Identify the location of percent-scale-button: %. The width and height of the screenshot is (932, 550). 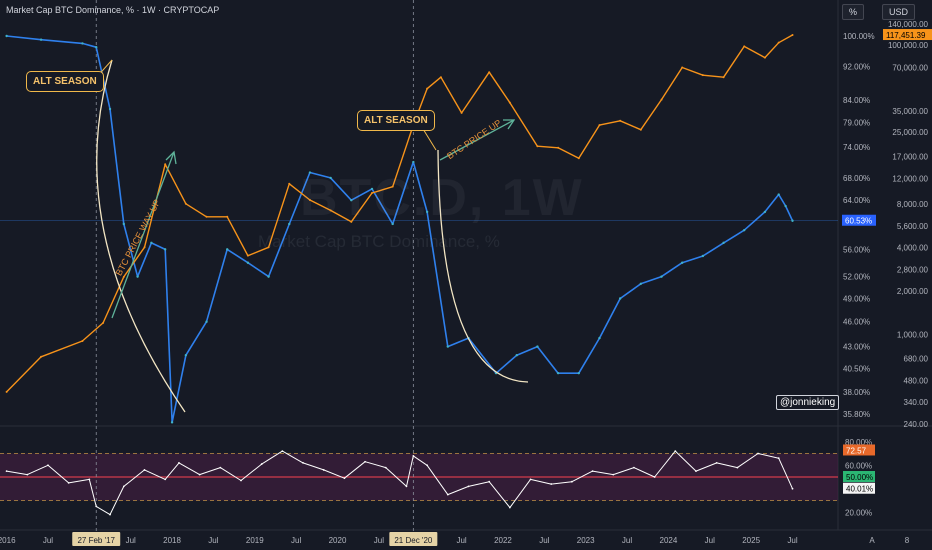
(853, 12).